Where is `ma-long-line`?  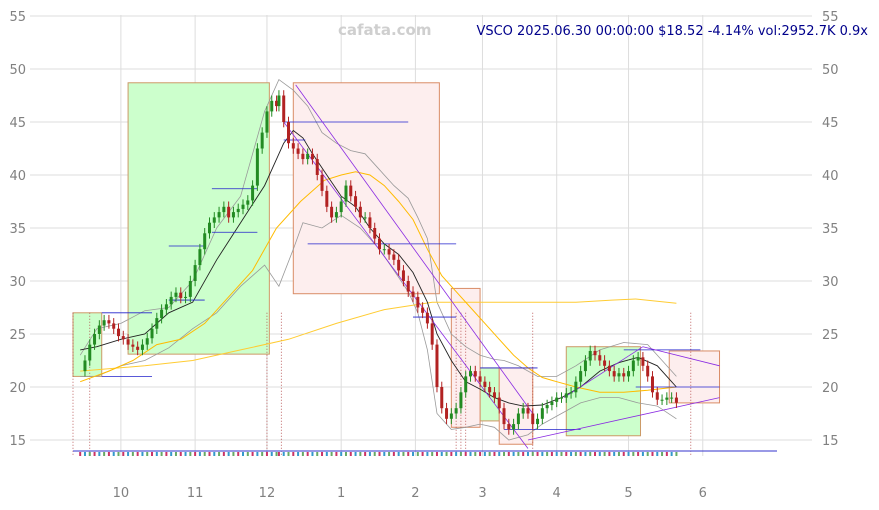 ma-long-line is located at coordinates (378, 335).